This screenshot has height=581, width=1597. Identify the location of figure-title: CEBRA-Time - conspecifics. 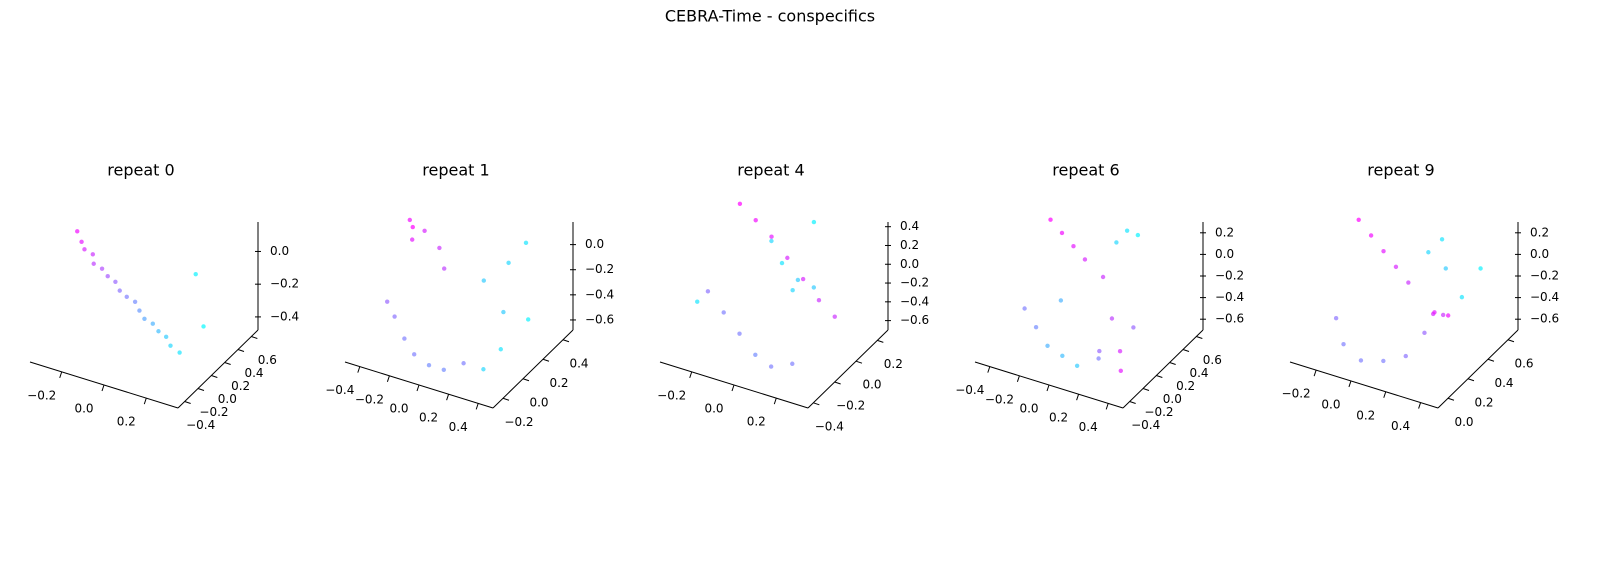
(770, 16).